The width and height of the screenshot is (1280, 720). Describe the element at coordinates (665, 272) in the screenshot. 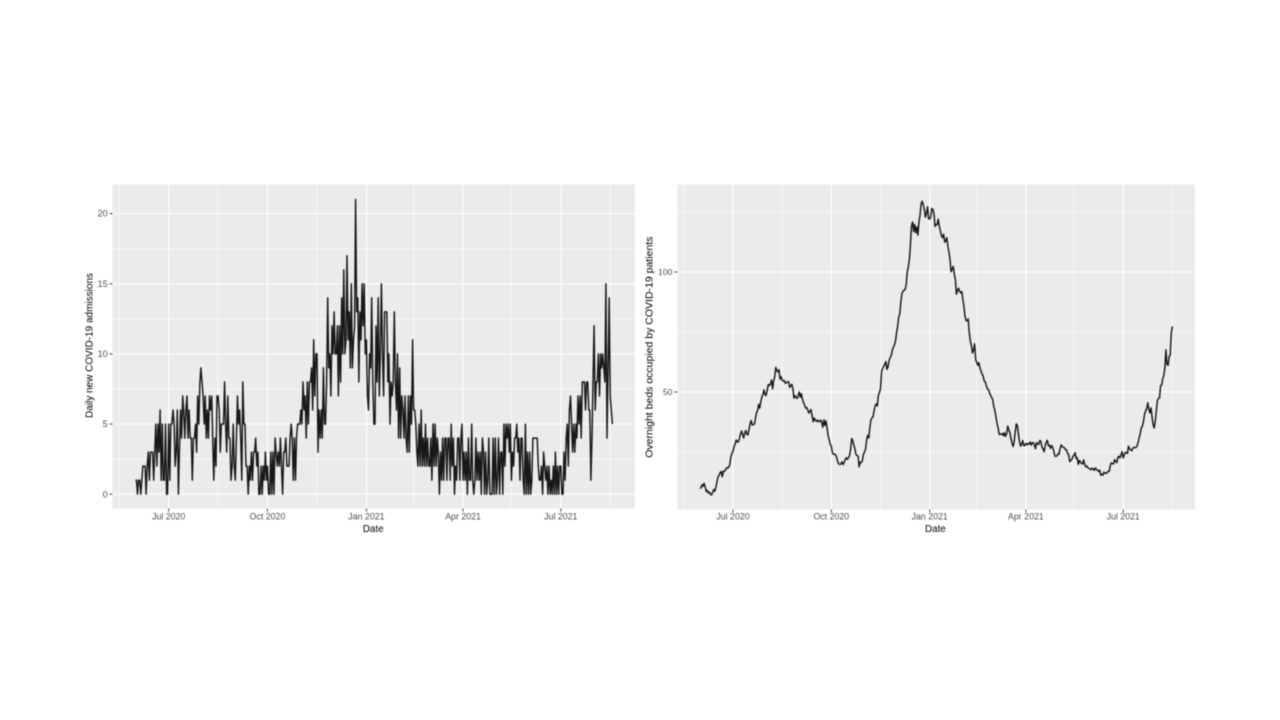

I see `svg-text: 100` at that location.